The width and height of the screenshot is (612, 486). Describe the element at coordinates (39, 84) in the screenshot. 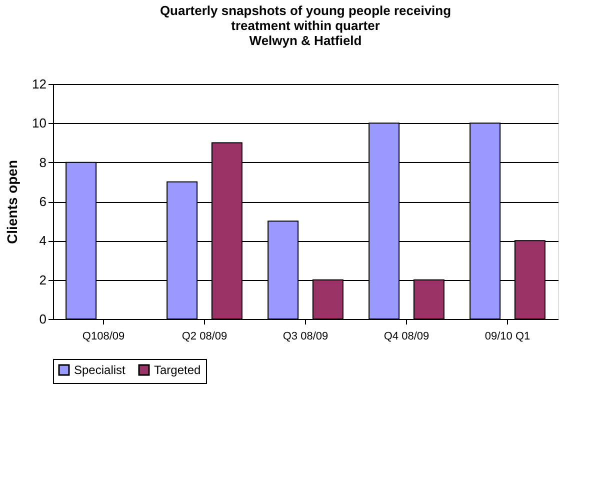

I see `y-tick-label: 12` at that location.